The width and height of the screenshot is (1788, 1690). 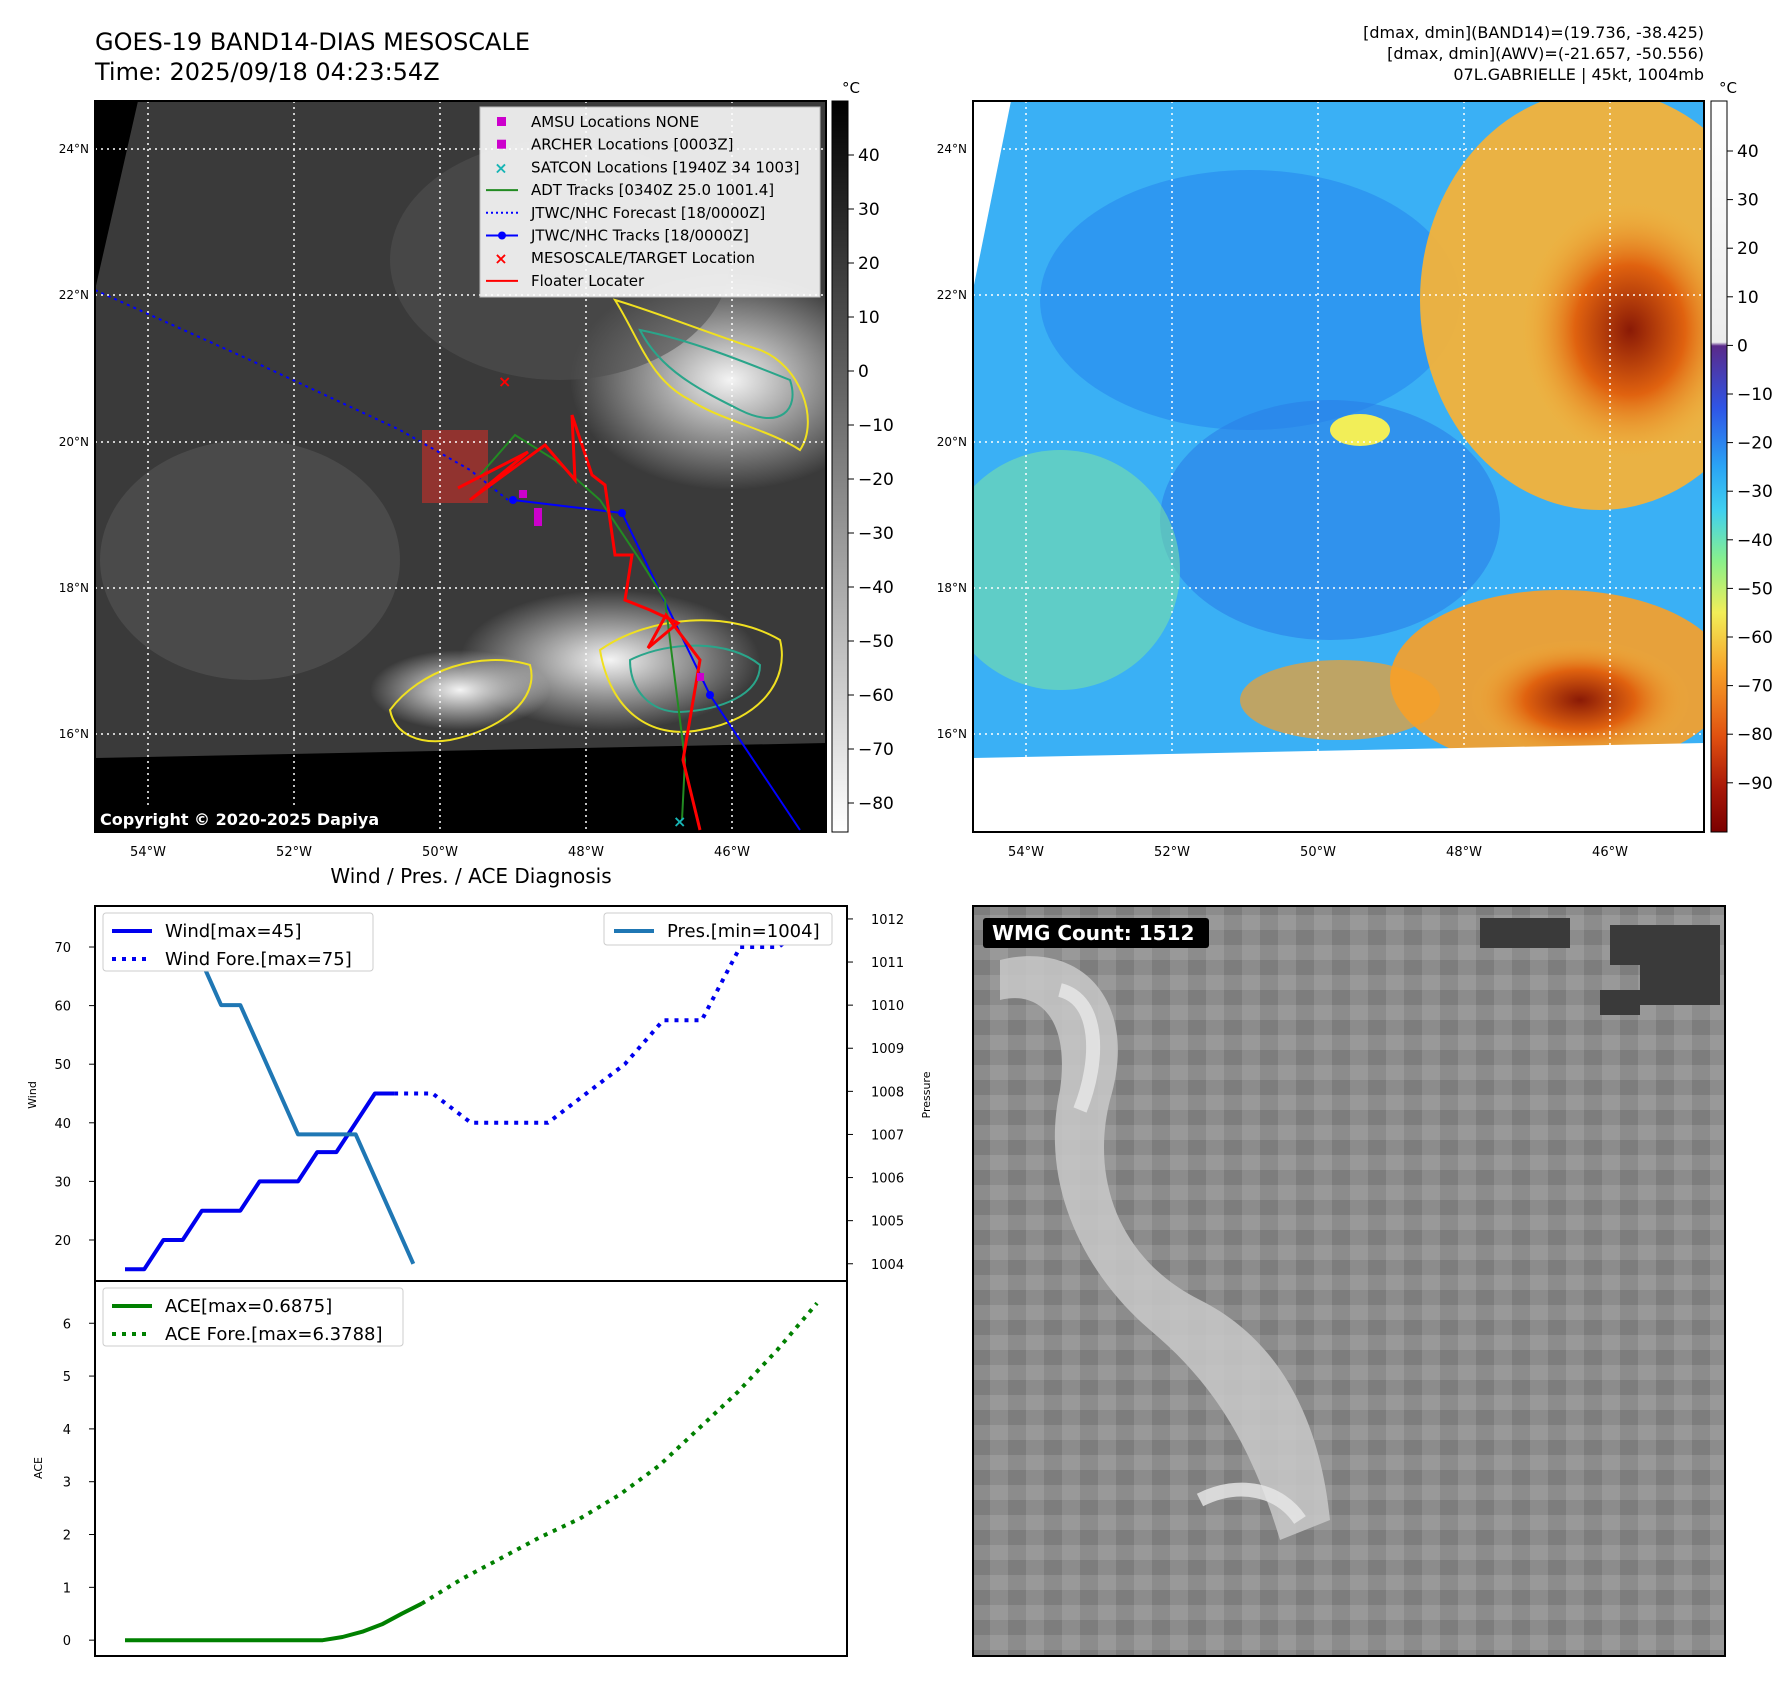 I want to click on colorbar-tick-label: −40, so click(x=1755, y=541).